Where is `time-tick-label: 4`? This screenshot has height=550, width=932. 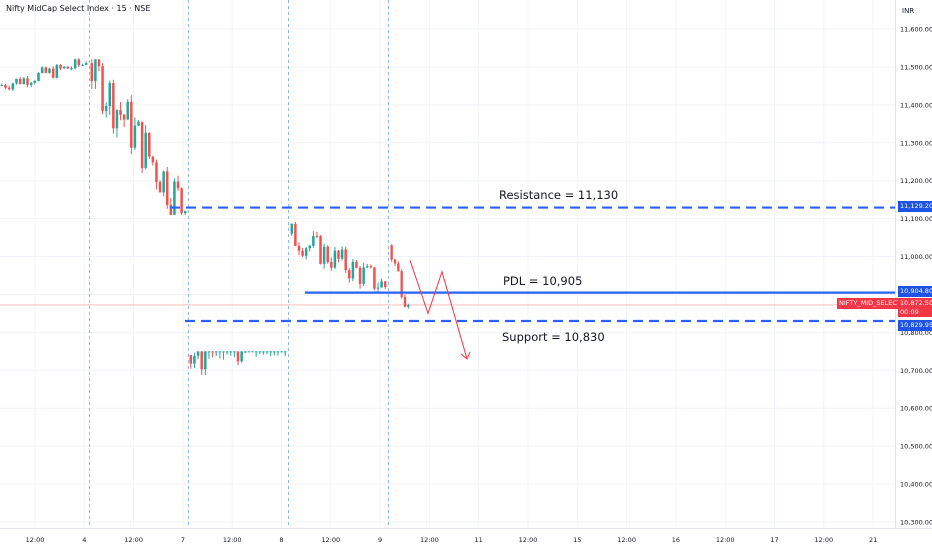
time-tick-label: 4 is located at coordinates (84, 540).